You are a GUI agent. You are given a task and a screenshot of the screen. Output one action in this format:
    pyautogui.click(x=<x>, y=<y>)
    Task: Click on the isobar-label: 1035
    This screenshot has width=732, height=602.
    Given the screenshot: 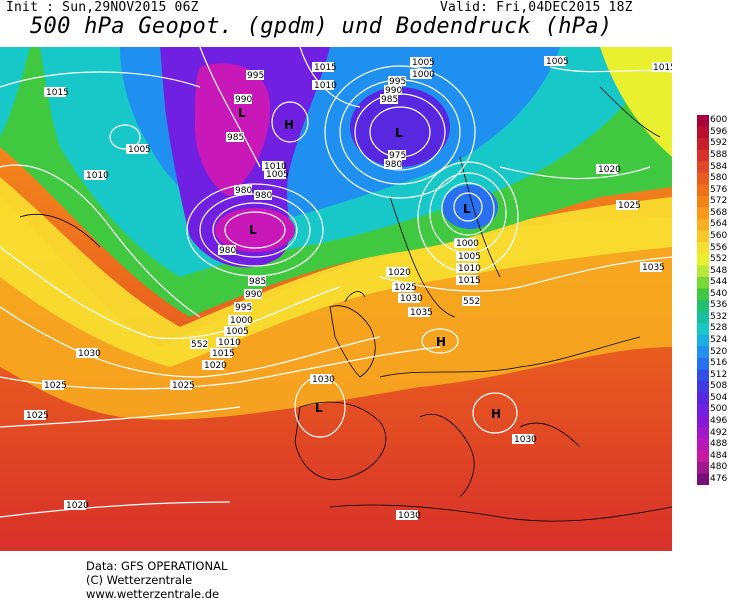 What is the action you would take?
    pyautogui.click(x=420, y=312)
    